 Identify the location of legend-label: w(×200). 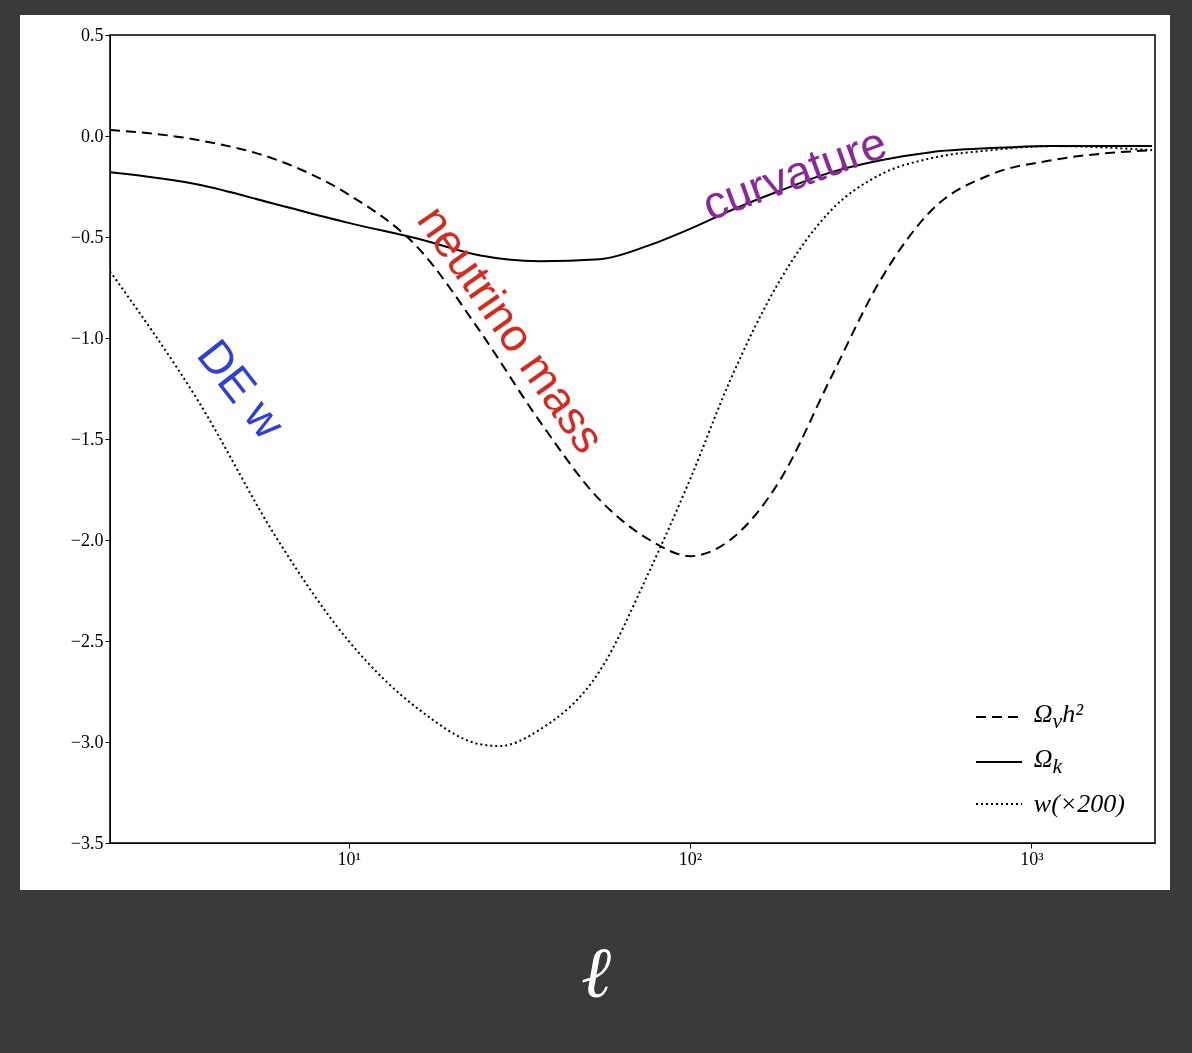
(1079, 804).